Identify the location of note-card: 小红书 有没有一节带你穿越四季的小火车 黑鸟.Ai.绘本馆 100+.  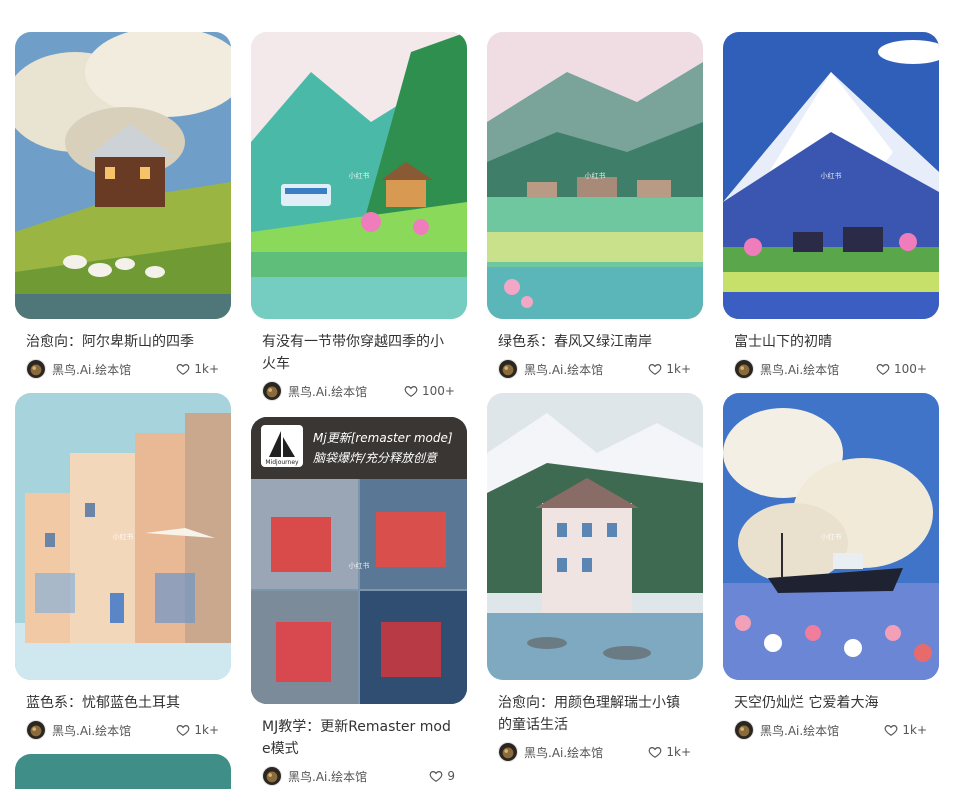
(359, 216).